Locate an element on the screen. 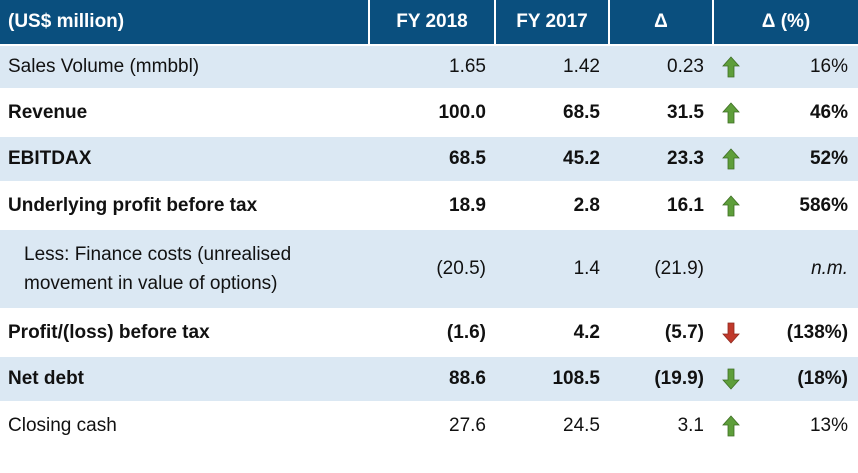 Image resolution: width=858 pixels, height=473 pixels. value-delta-pct: 52% is located at coordinates (803, 158).